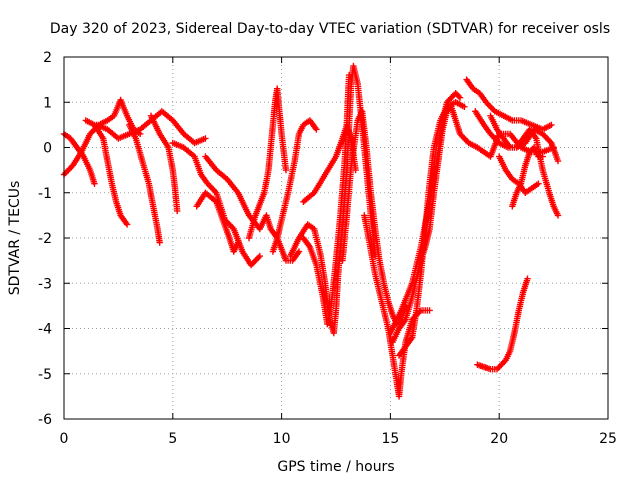 The image size is (640, 480). What do you see at coordinates (172, 439) in the screenshot?
I see `x-tick-label: 5` at bounding box center [172, 439].